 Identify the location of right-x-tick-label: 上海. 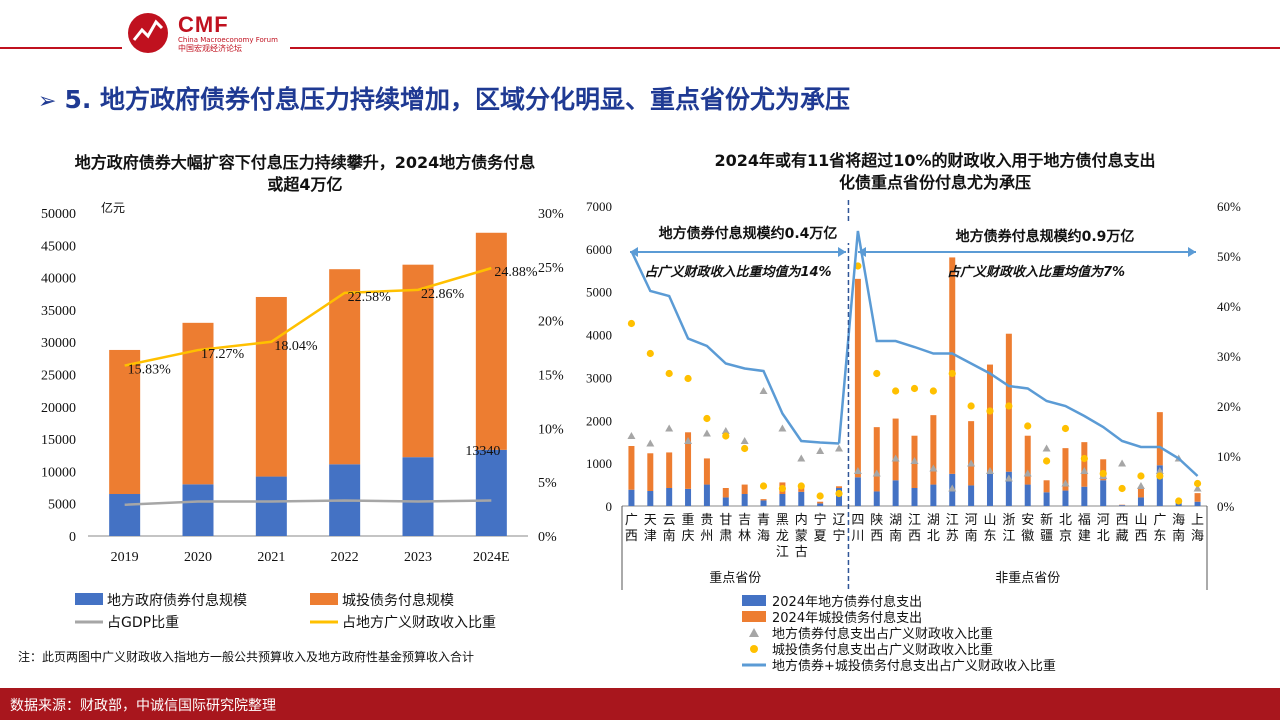
(1197, 528).